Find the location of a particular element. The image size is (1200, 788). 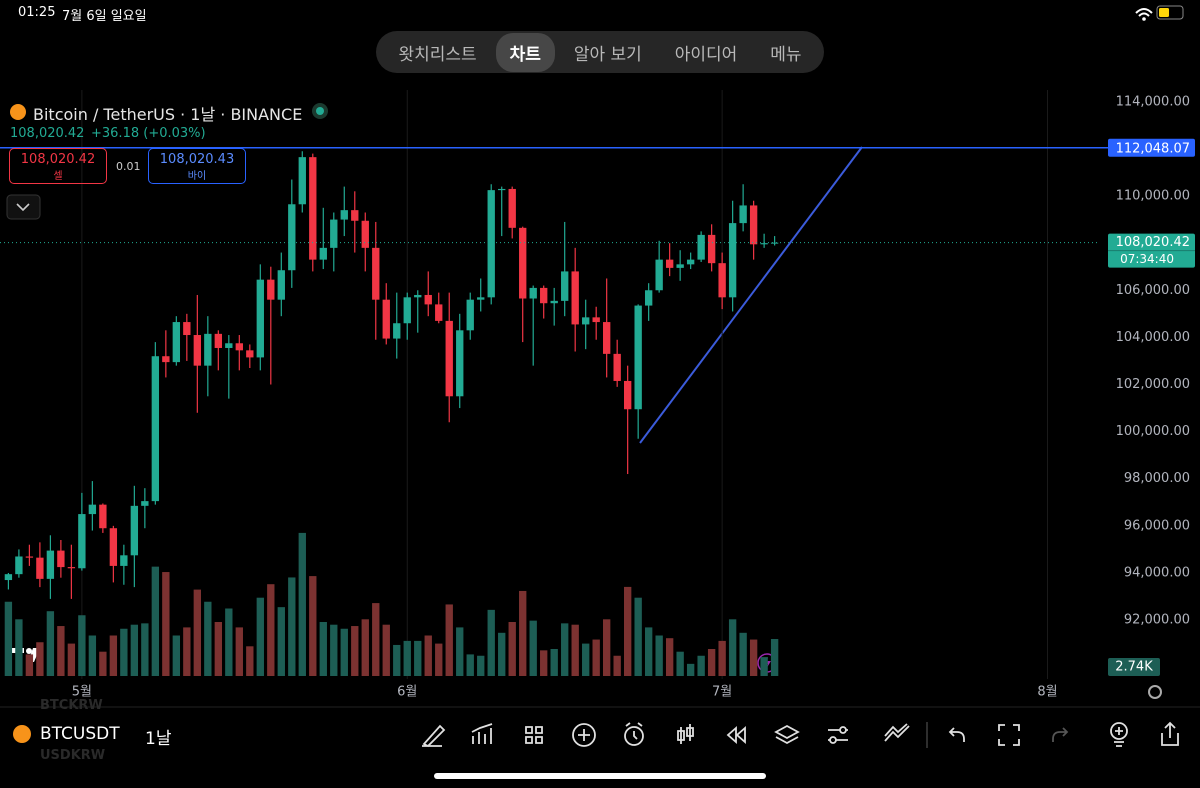

tool-redo is located at coordinates (1060, 734).